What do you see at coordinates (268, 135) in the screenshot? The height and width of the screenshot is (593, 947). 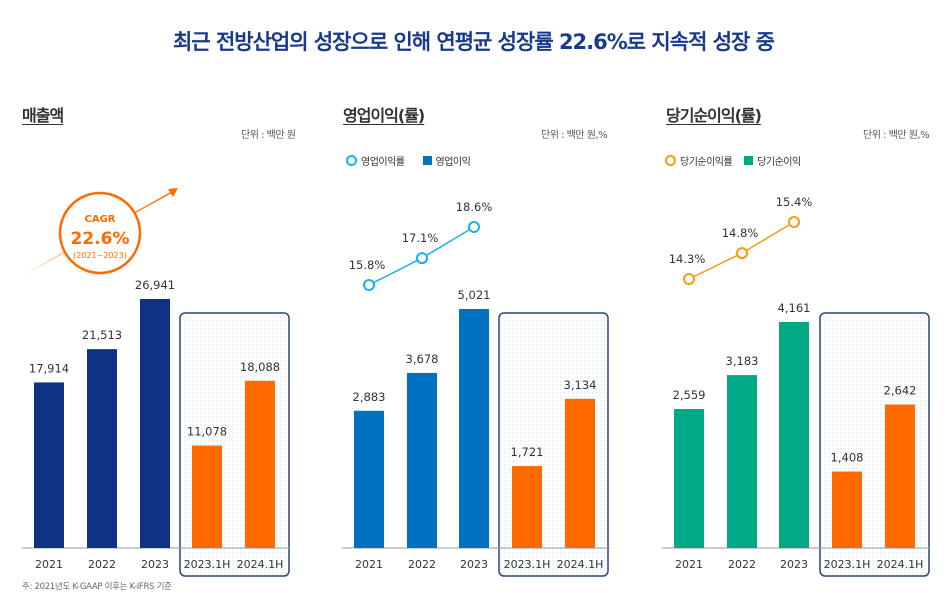 I see `revenue-unit: 단위 : 백만 원` at bounding box center [268, 135].